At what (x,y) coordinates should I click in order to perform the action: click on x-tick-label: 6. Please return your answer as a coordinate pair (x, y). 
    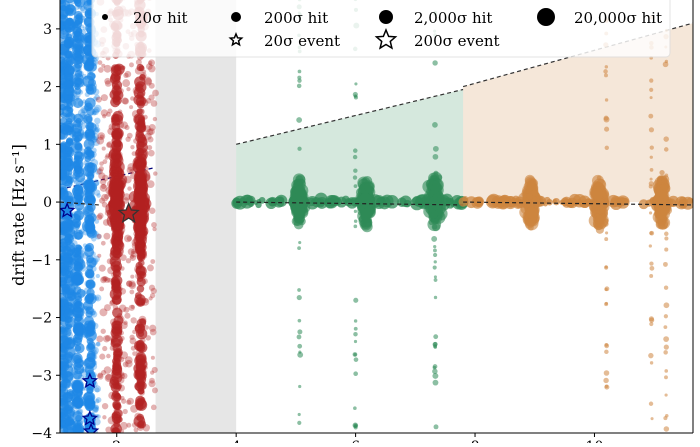
    Looking at the image, I should click on (355, 441).